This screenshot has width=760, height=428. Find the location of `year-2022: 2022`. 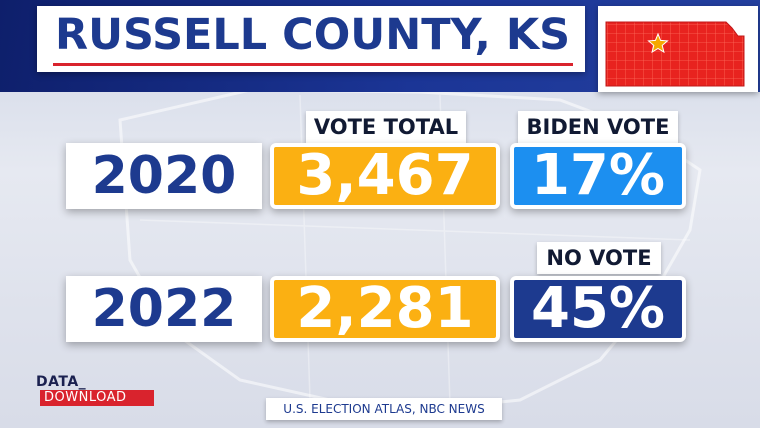

year-2022: 2022 is located at coordinates (164, 309).